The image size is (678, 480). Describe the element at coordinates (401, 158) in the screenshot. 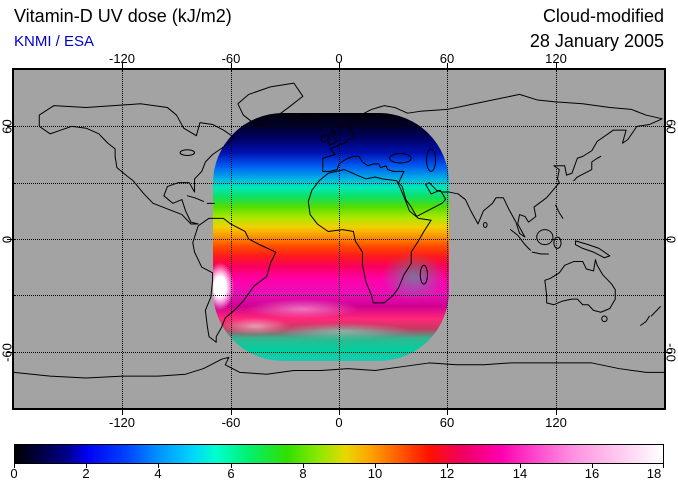

I see `coast-black-sea` at that location.